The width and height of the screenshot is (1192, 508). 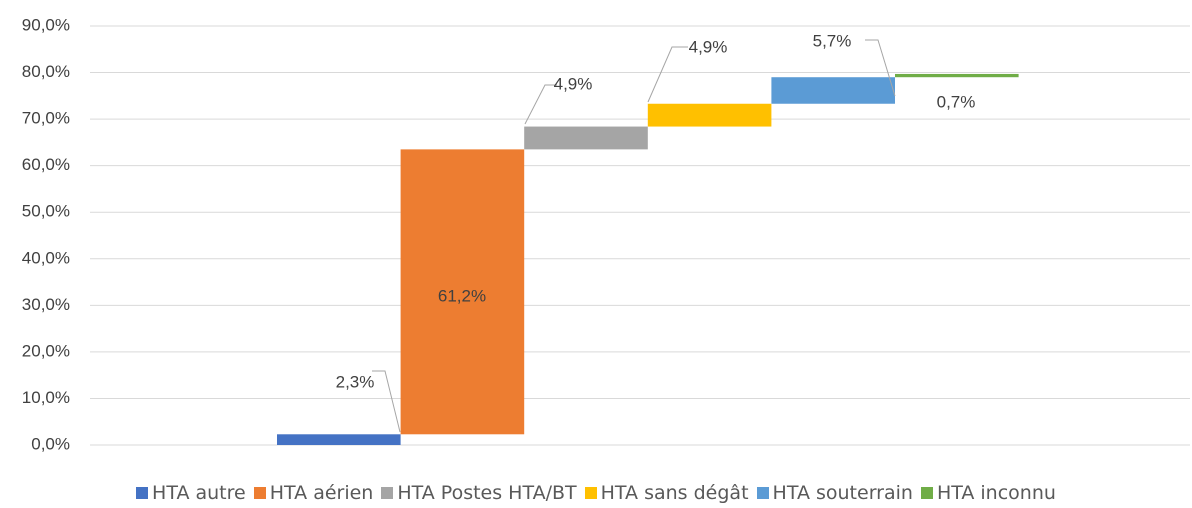 What do you see at coordinates (46, 118) in the screenshot?
I see `y-tick-label: 70,0%` at bounding box center [46, 118].